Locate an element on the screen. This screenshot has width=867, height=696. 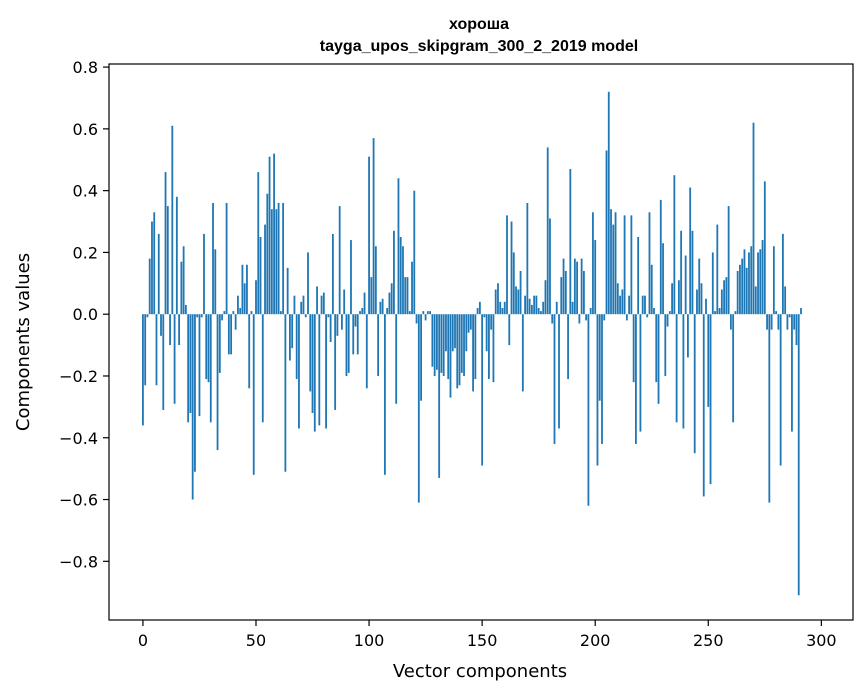
x-tick-label: 0 is located at coordinates (143, 640).